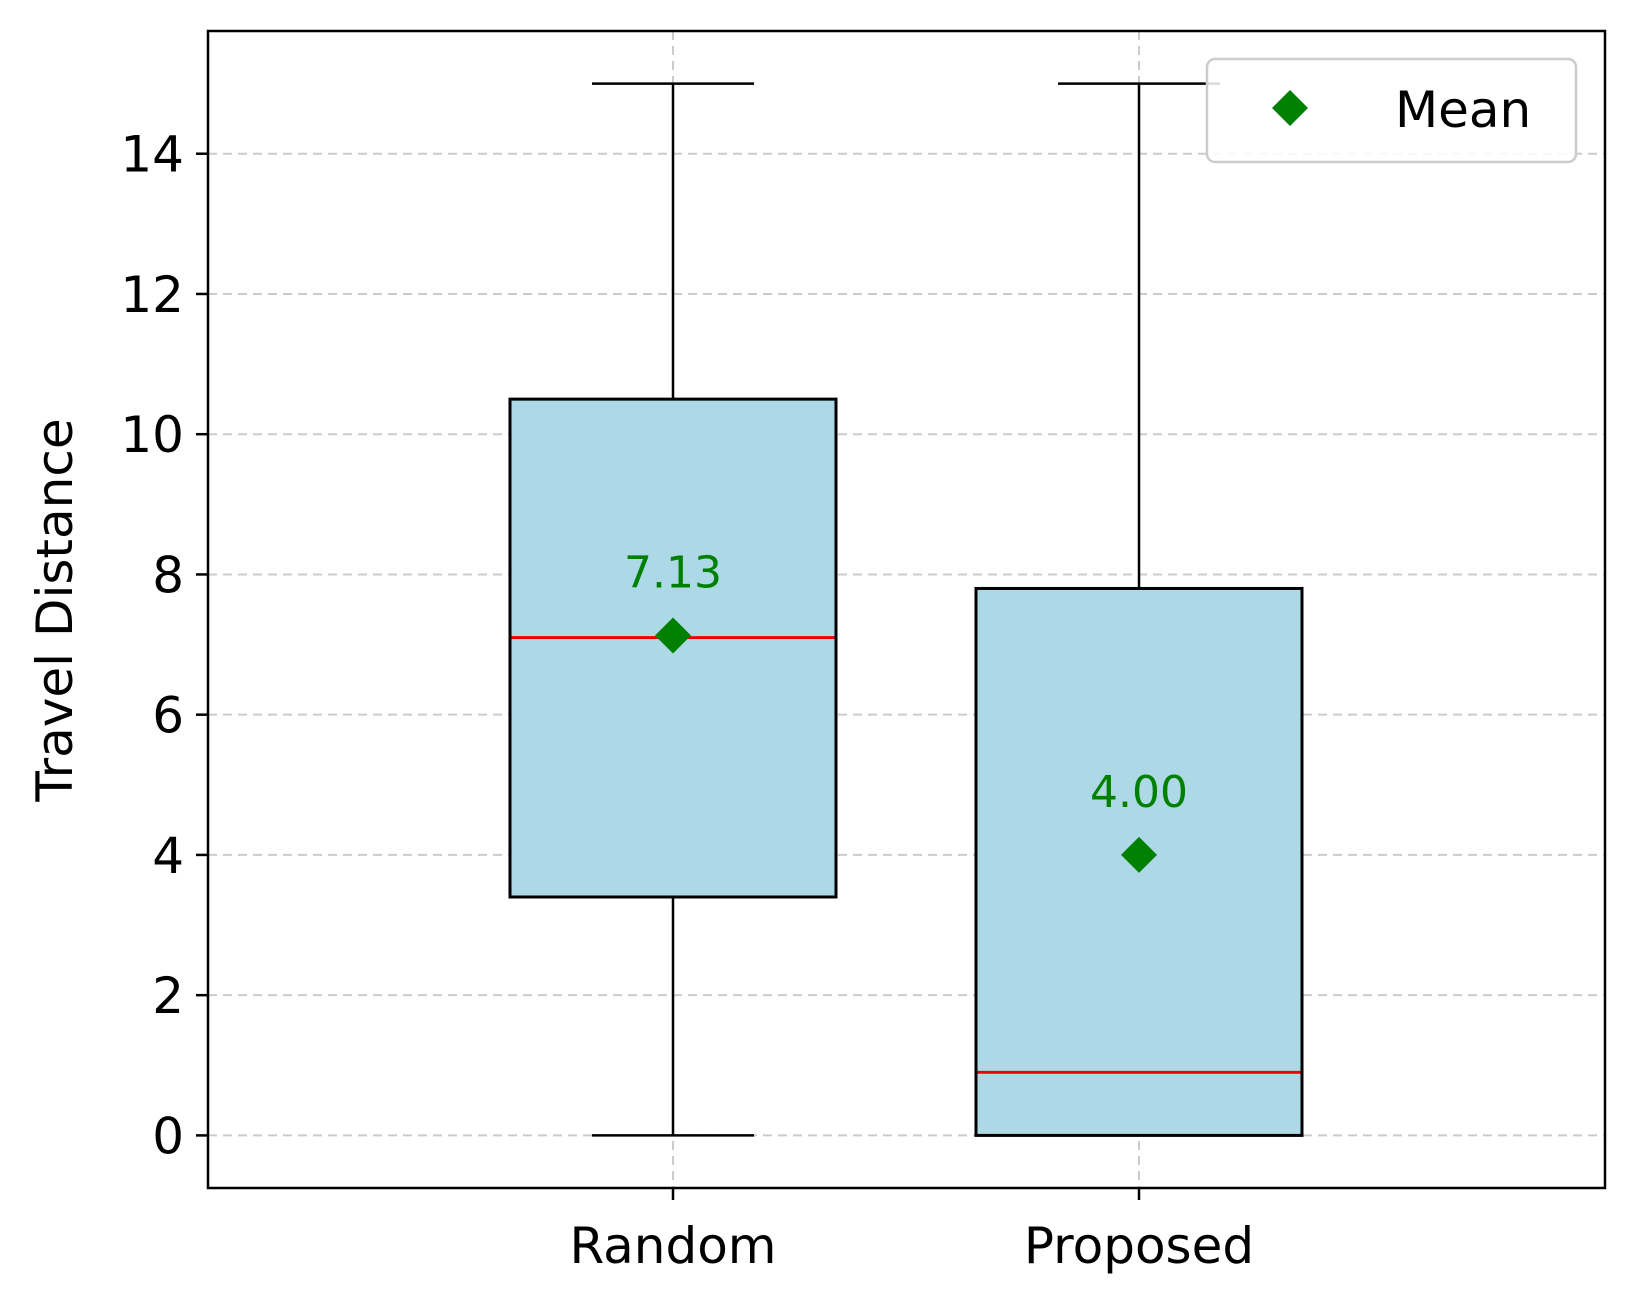 This screenshot has height=1306, width=1632. I want to click on mean-markers: 7.13 4.00, so click(906, 710).